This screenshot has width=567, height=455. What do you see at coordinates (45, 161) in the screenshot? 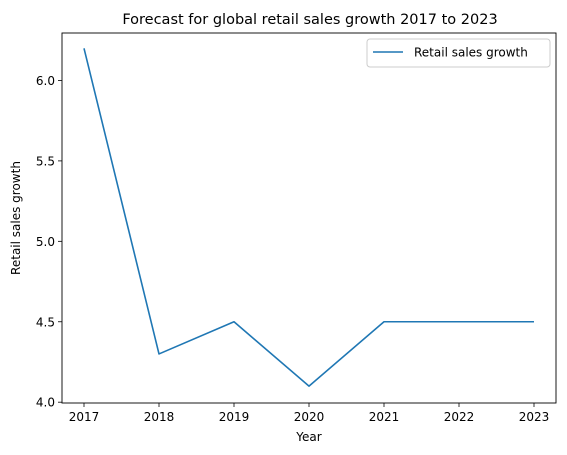
I see `y-tick-label: 5.5` at bounding box center [45, 161].